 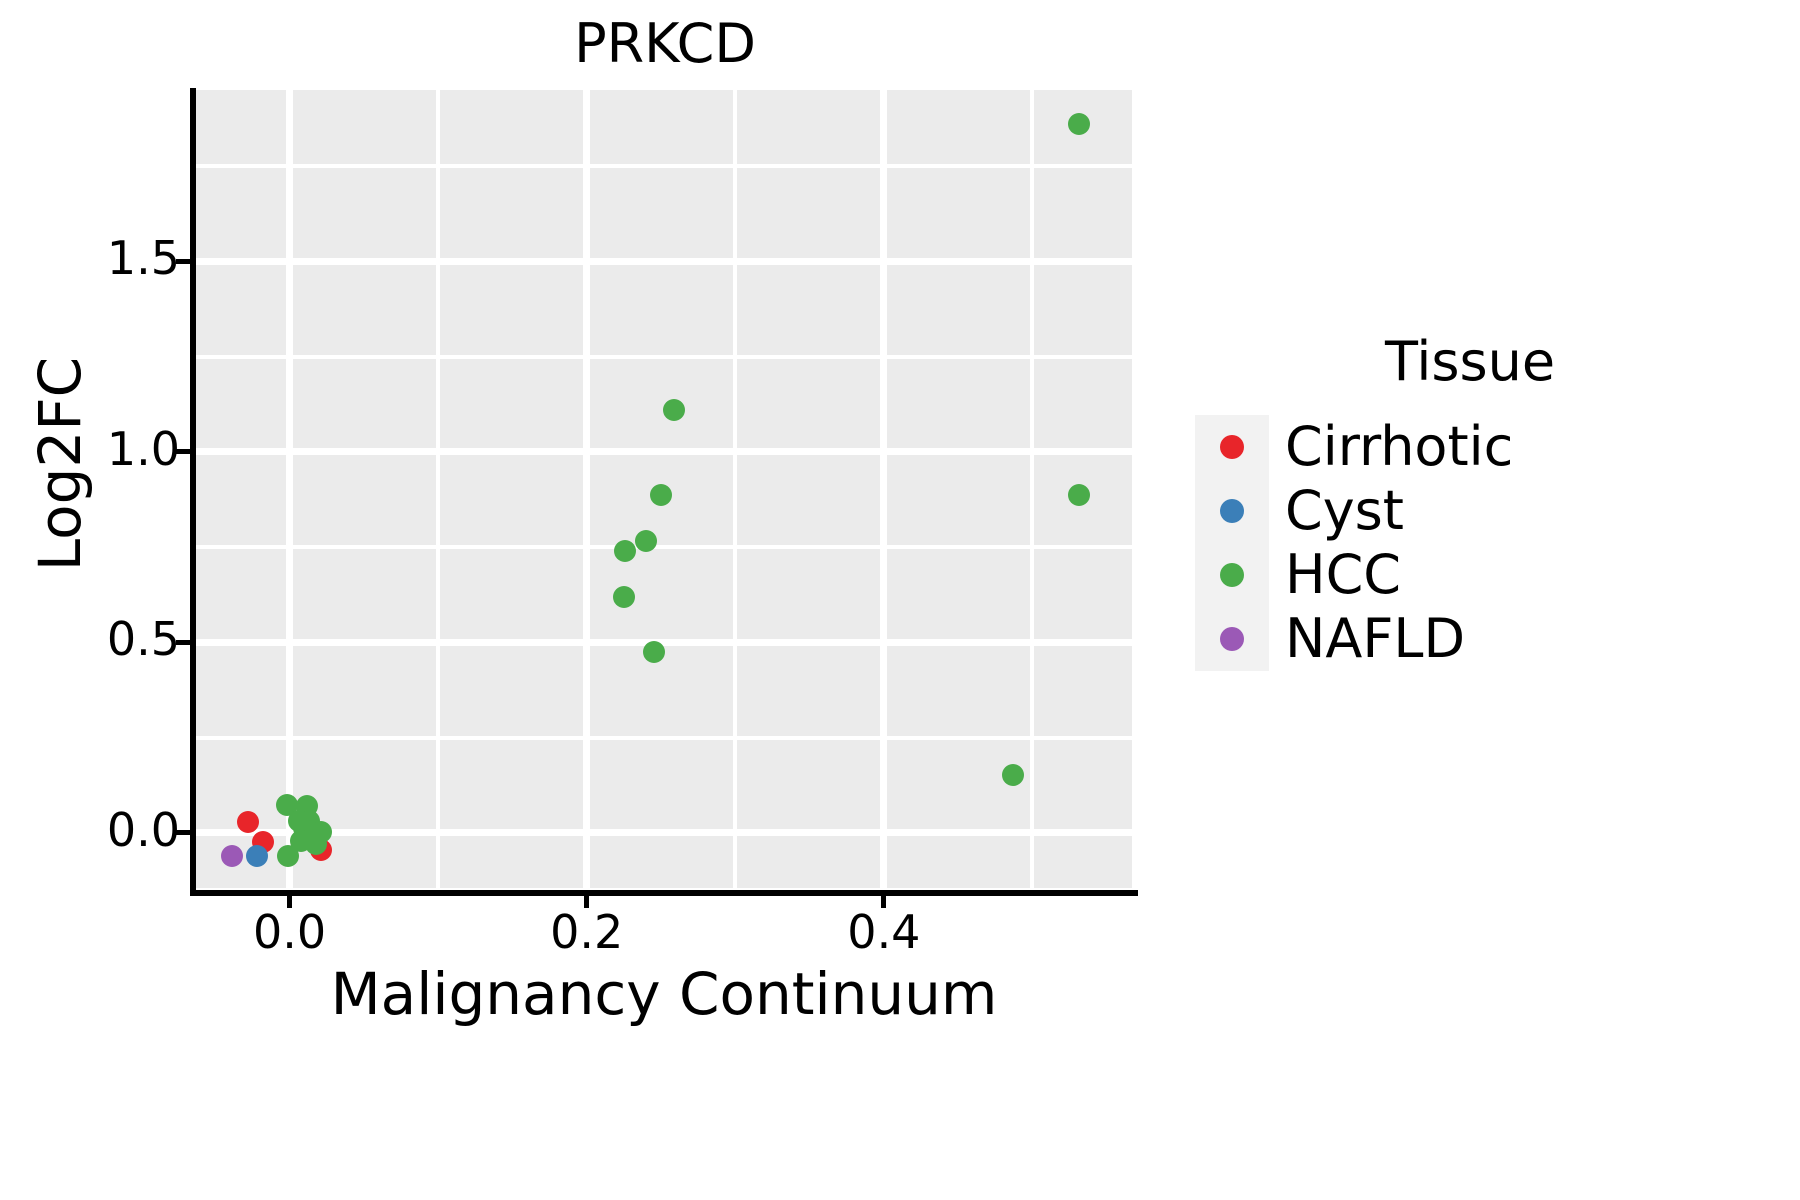 What do you see at coordinates (143, 258) in the screenshot?
I see `y-axis-tick-label: 1.5` at bounding box center [143, 258].